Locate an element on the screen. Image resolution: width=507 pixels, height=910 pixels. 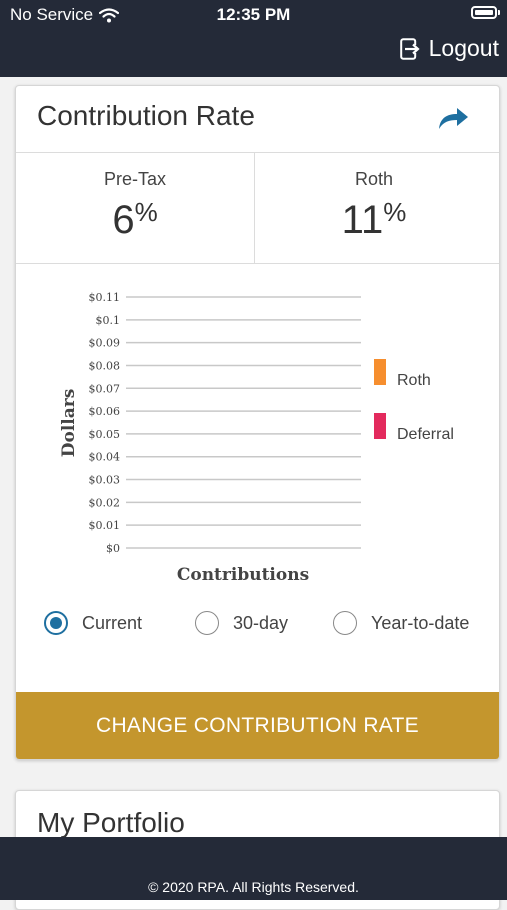
y-tick-label: $0.06 is located at coordinates (105, 411).